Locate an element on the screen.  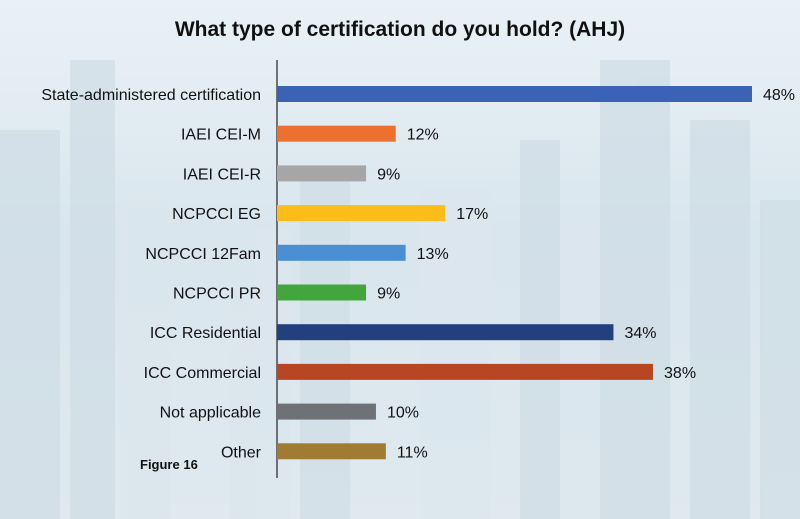
category-label: State-administered certification is located at coordinates (151, 95).